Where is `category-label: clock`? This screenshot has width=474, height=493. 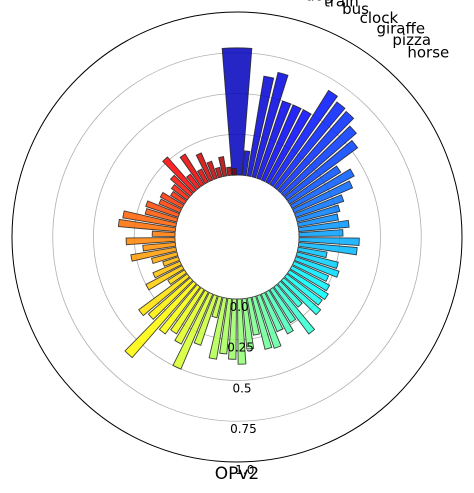 category-label: clock is located at coordinates (379, 18).